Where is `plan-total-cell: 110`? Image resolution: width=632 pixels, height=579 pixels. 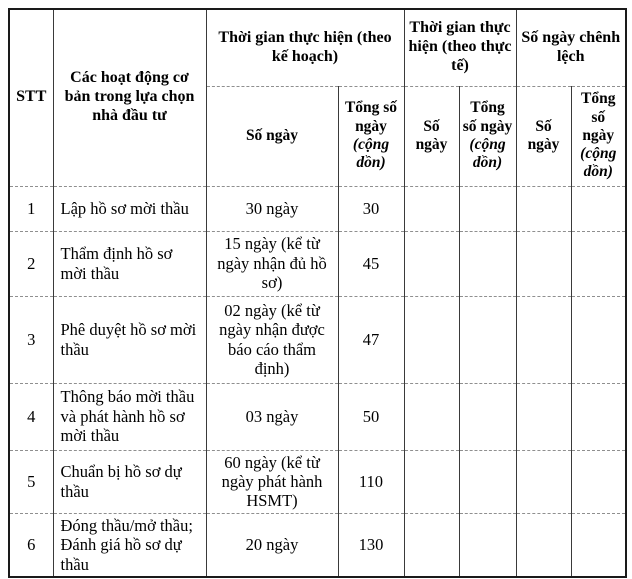
plan-total-cell: 110 is located at coordinates (371, 482).